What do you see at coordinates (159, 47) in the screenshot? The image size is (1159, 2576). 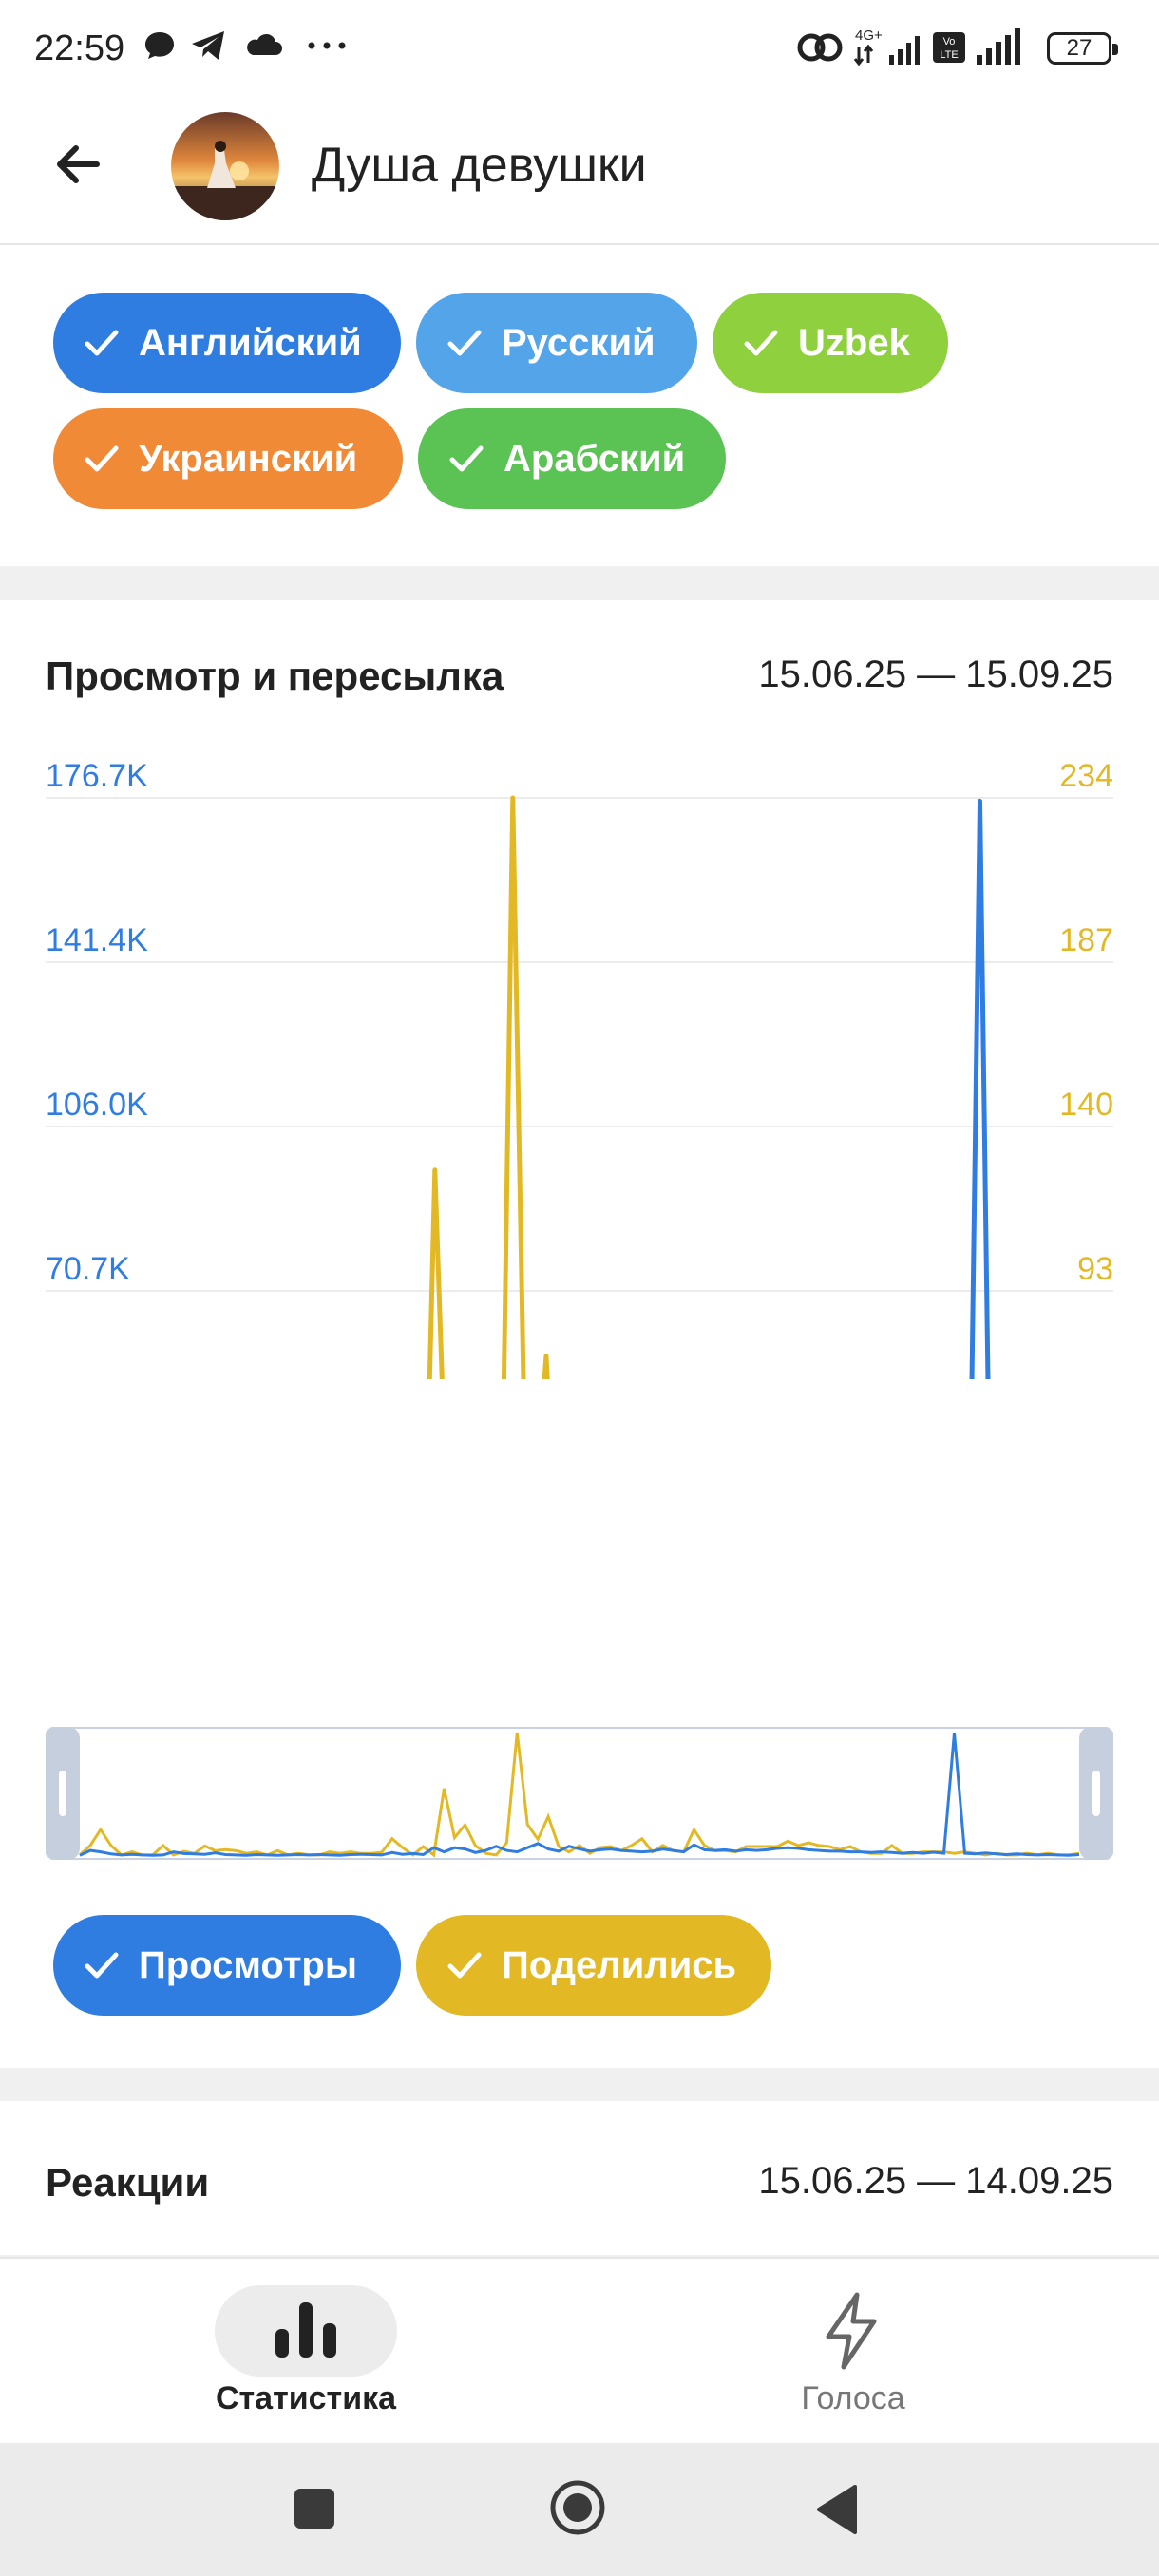 I see `chat-bubble-icon` at bounding box center [159, 47].